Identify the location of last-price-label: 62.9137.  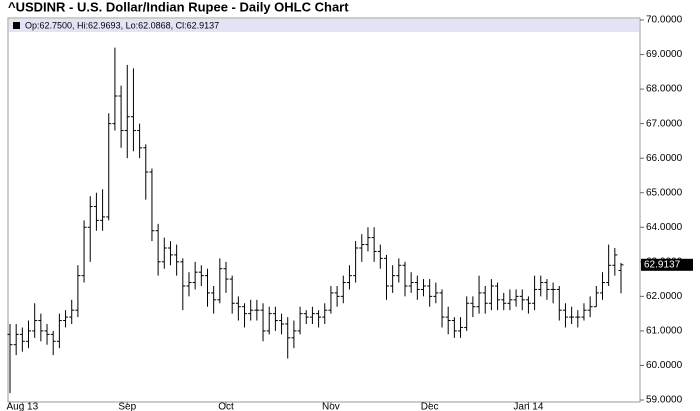
(662, 264).